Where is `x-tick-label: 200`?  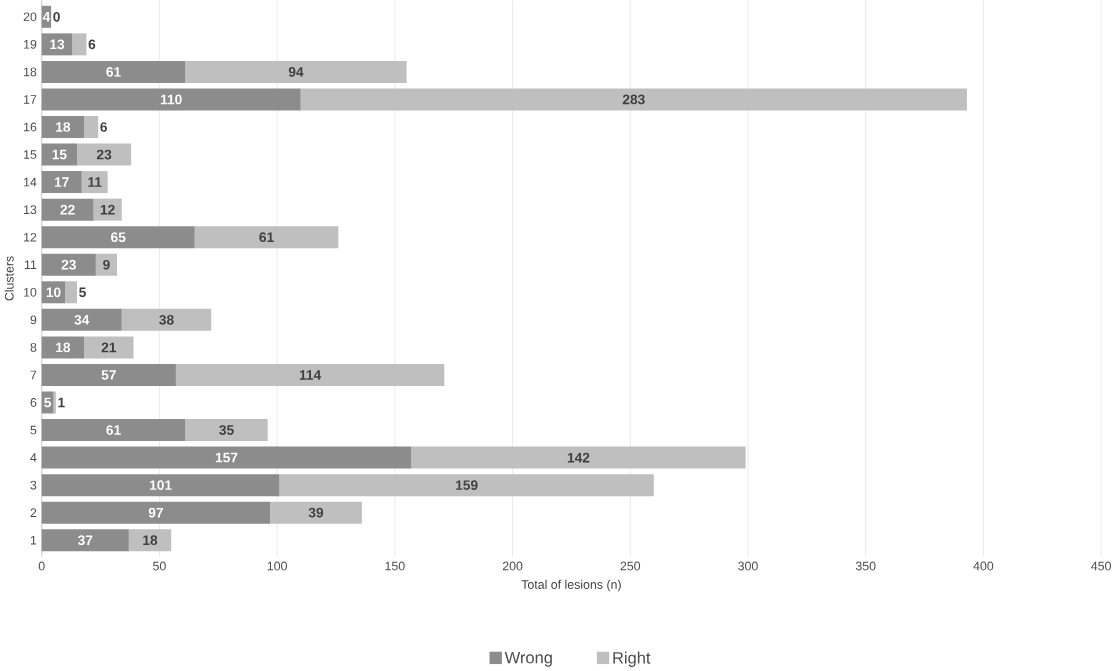 x-tick-label: 200 is located at coordinates (512, 566).